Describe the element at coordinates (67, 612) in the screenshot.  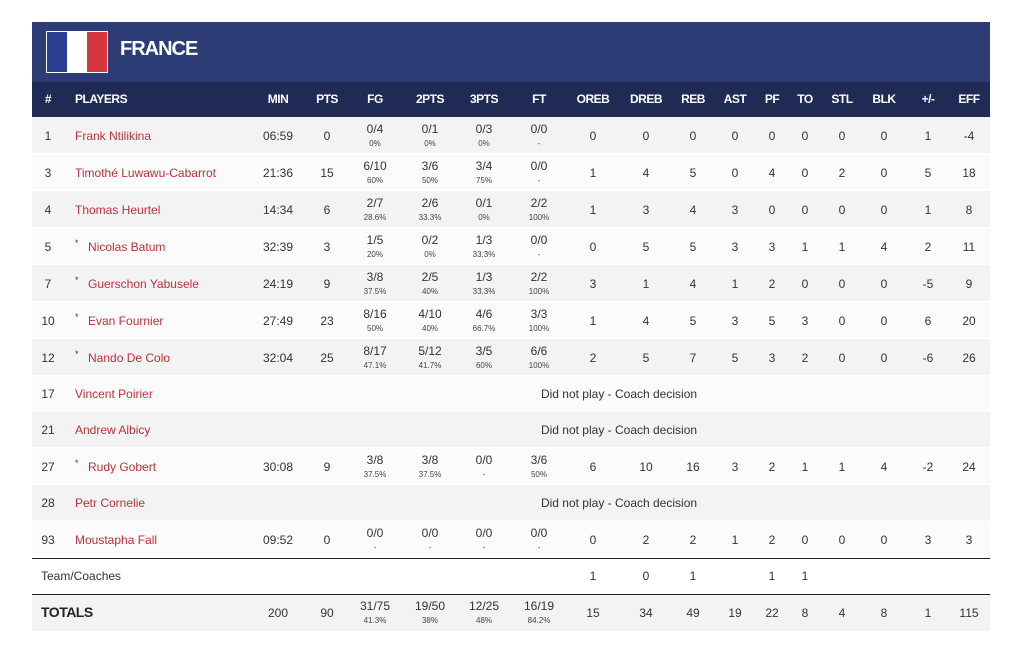
I see `totals-label: TOTALS` at that location.